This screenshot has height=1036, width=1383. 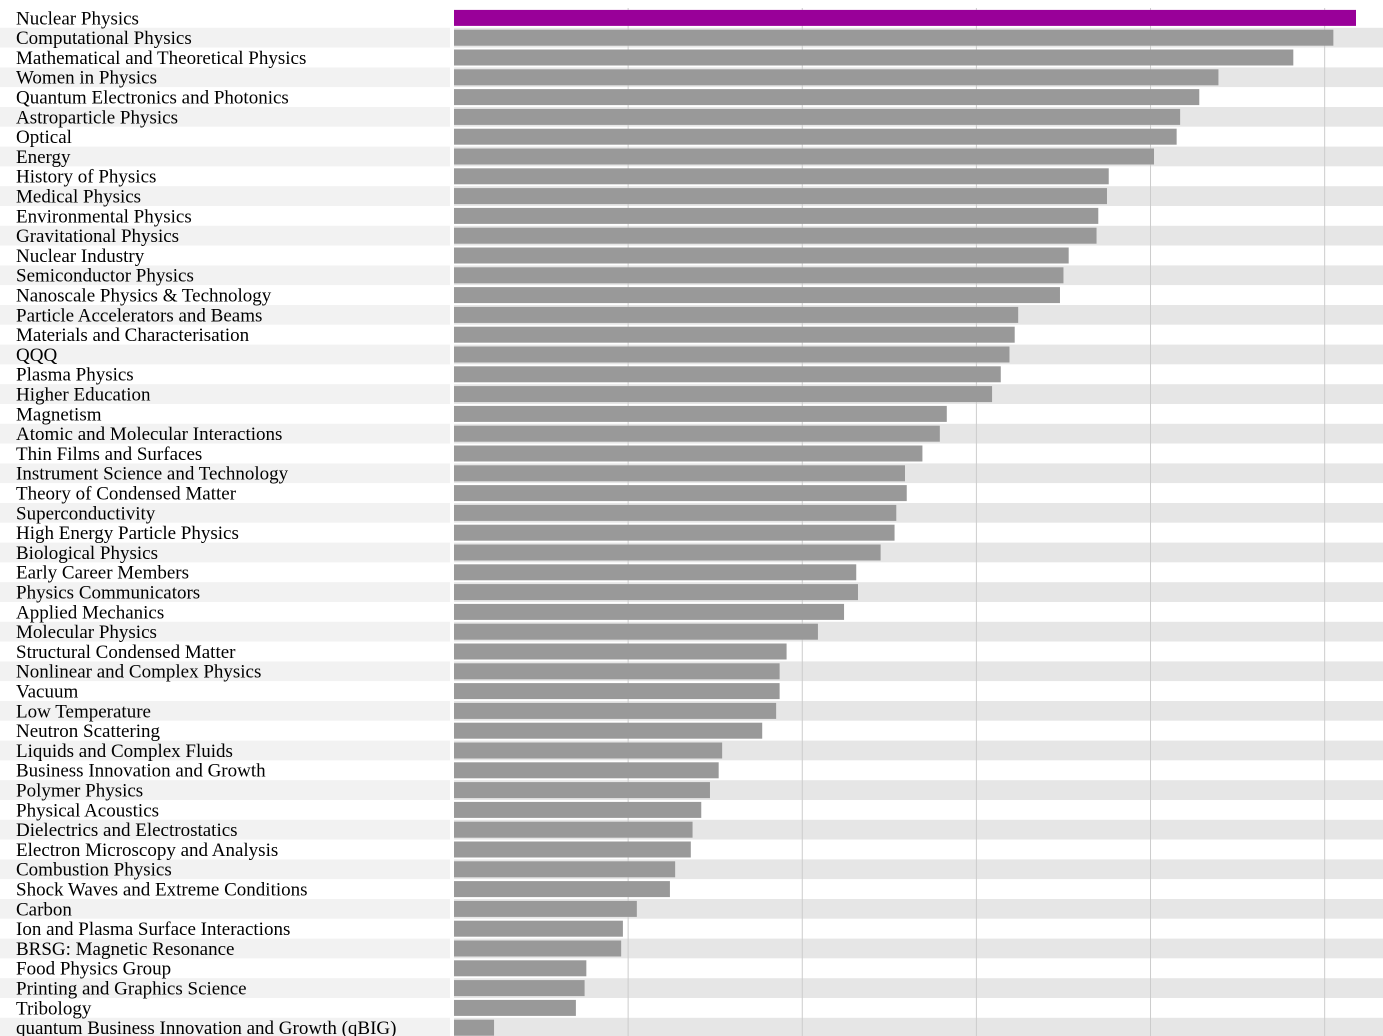 I want to click on category-label: Theory of Condensed Matter, so click(x=126, y=494).